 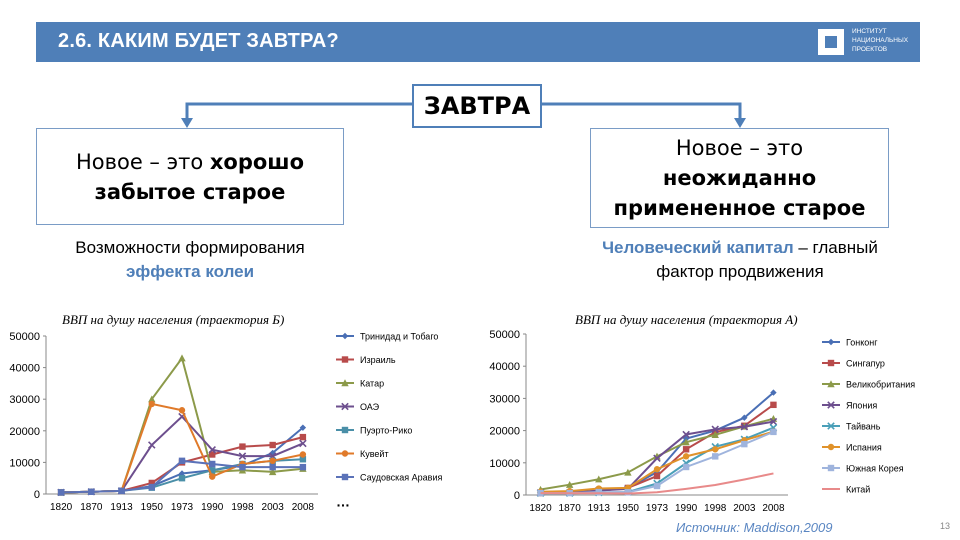 I want to click on logo-text: ИНСТИТУТ НАЦИОНАЛЬНЫХ ПРОЕКТОВ, so click(x=880, y=40).